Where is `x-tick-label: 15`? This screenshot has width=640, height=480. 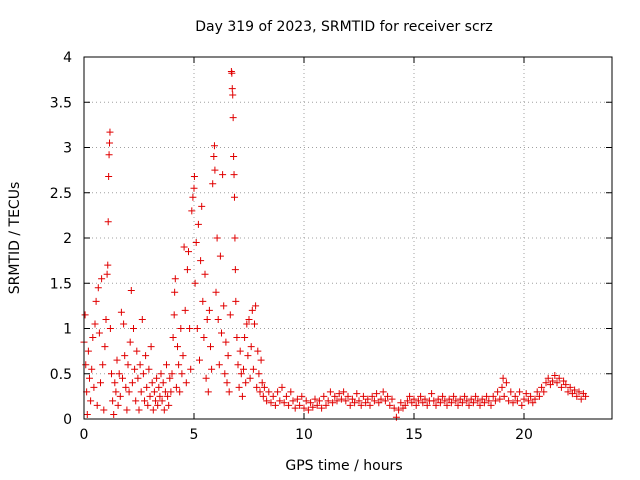 x-tick-label: 15 is located at coordinates (414, 435).